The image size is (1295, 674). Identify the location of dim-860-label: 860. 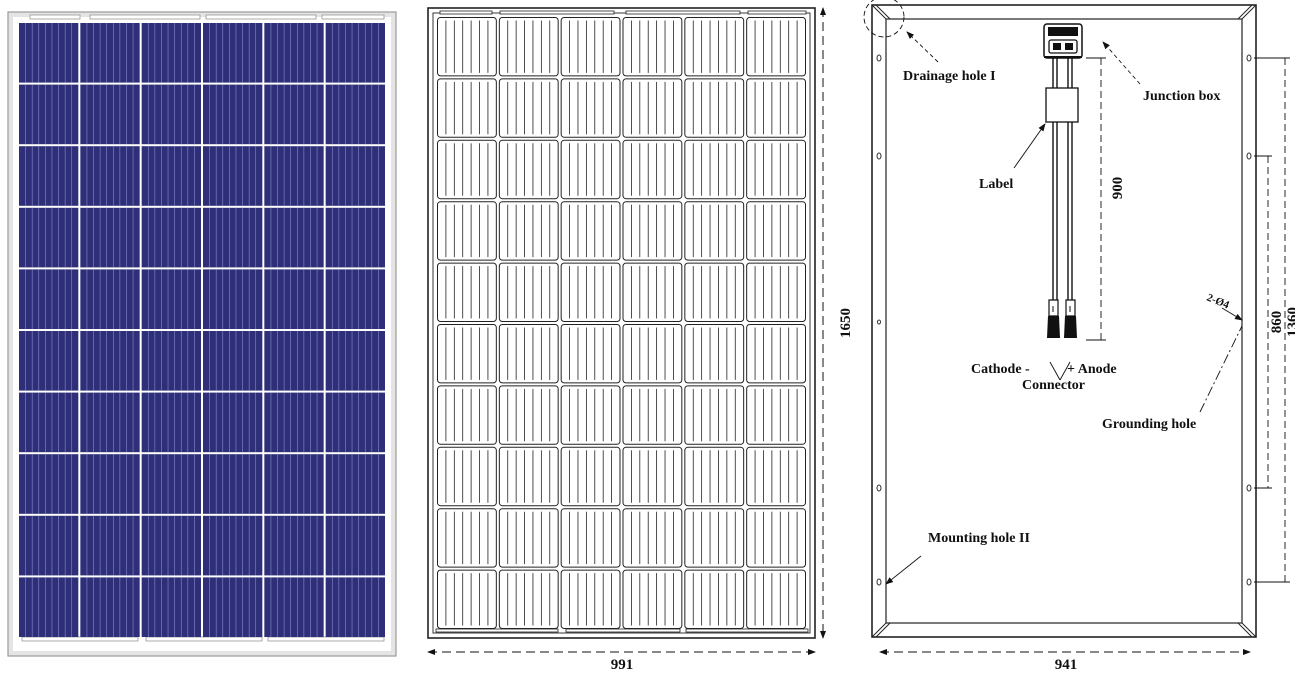
(1277, 322).